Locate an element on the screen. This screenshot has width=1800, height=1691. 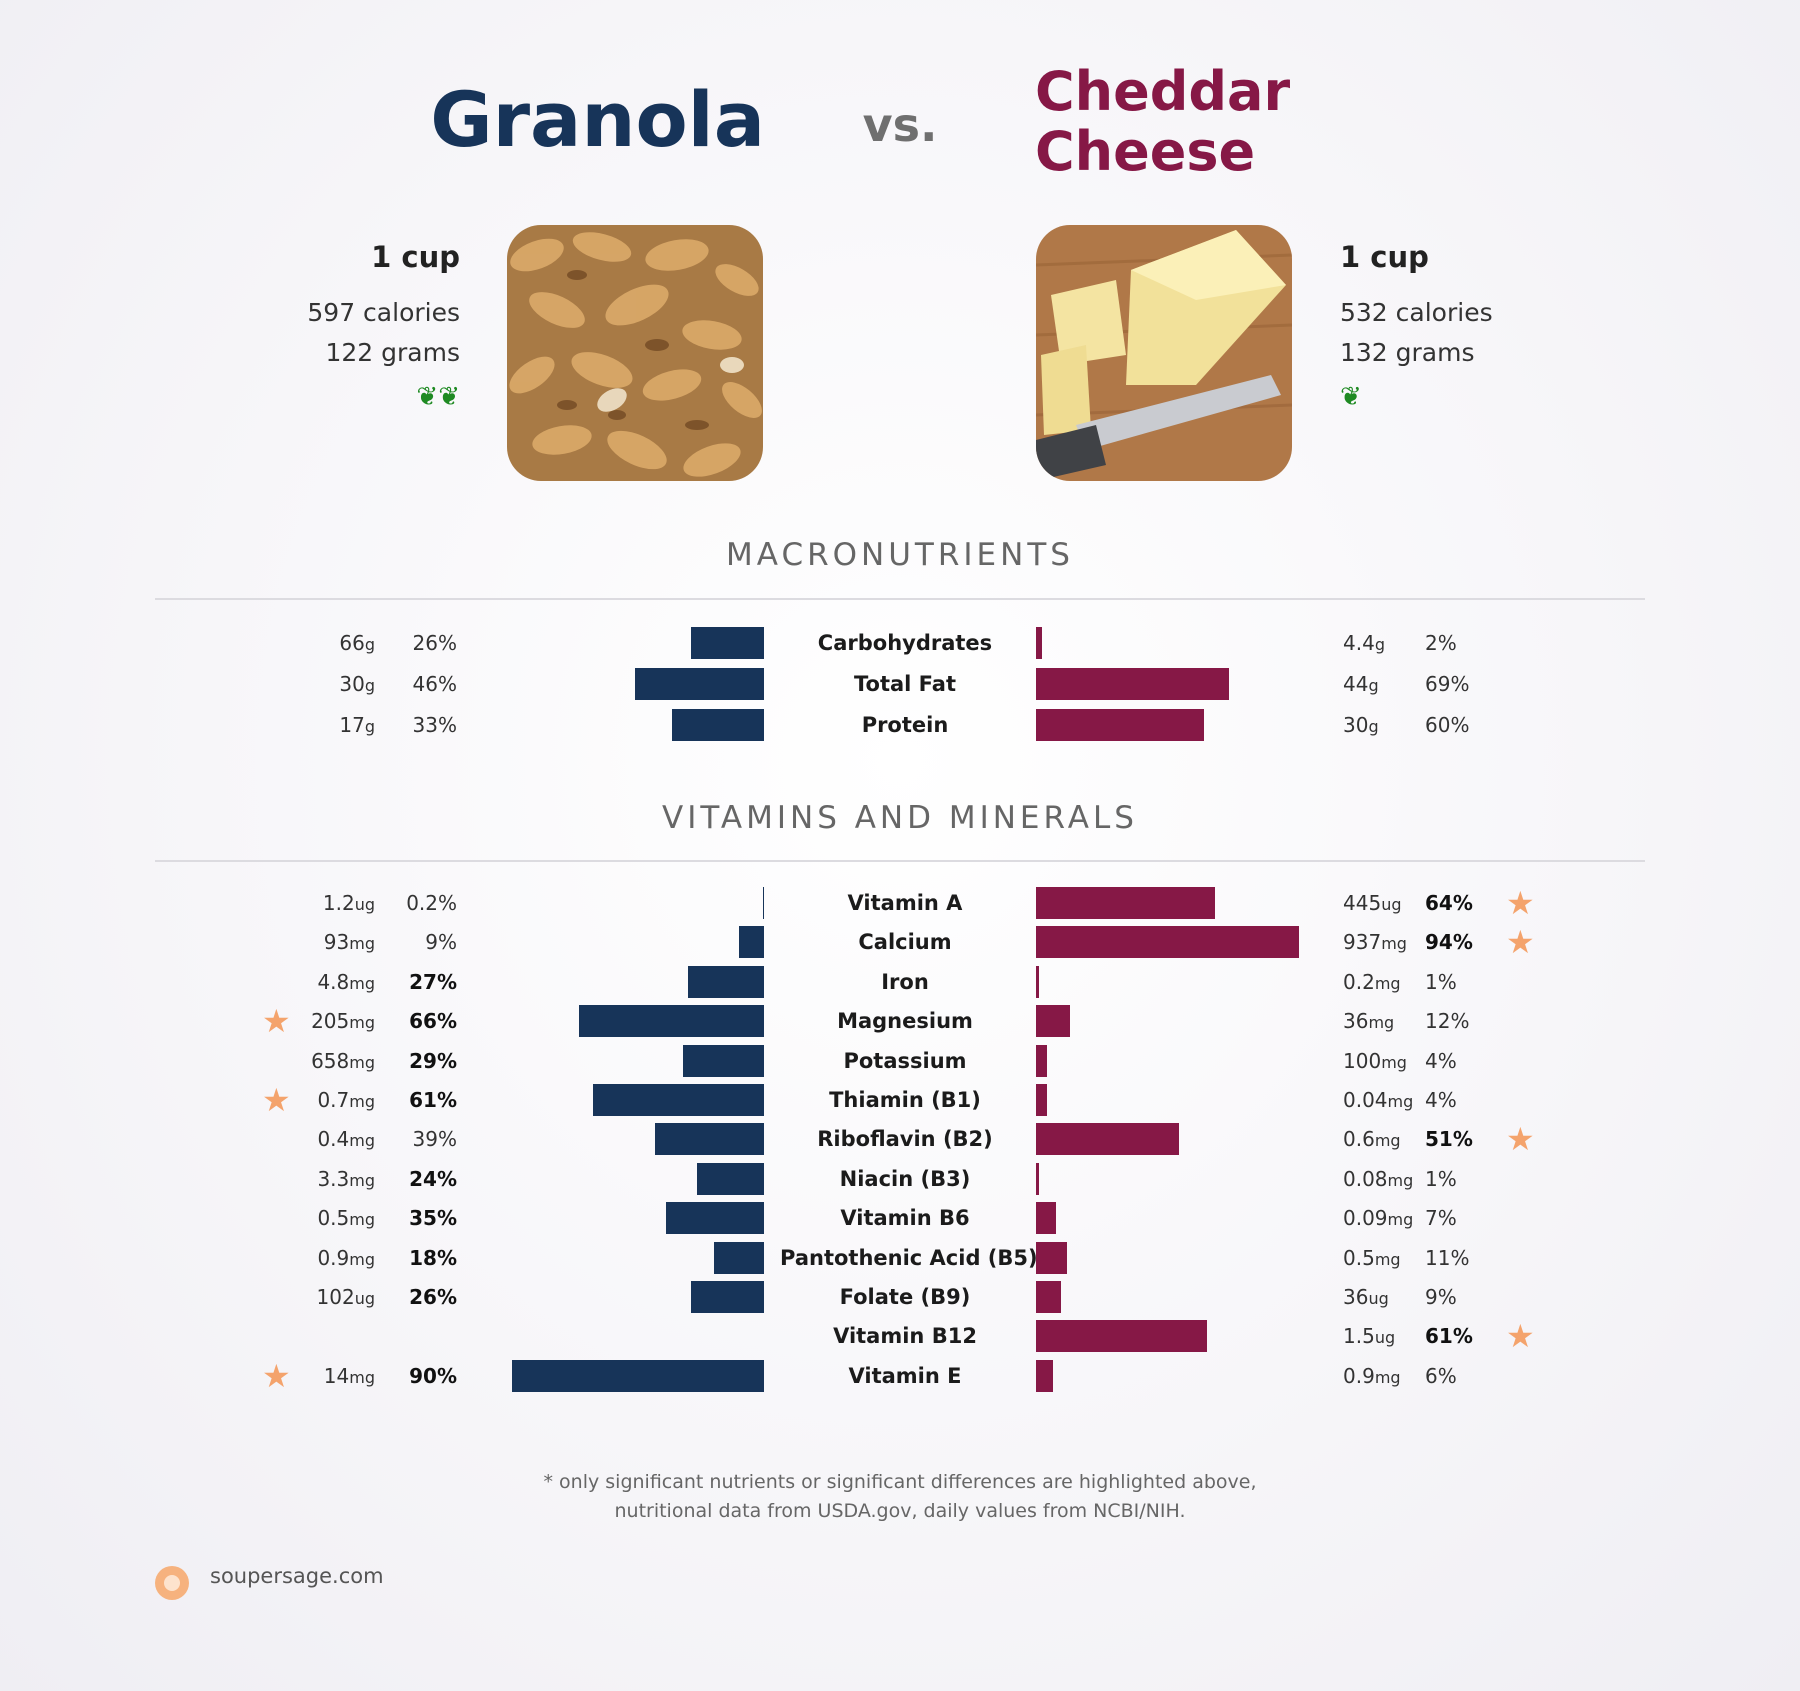
vitamins-divider is located at coordinates (900, 861).